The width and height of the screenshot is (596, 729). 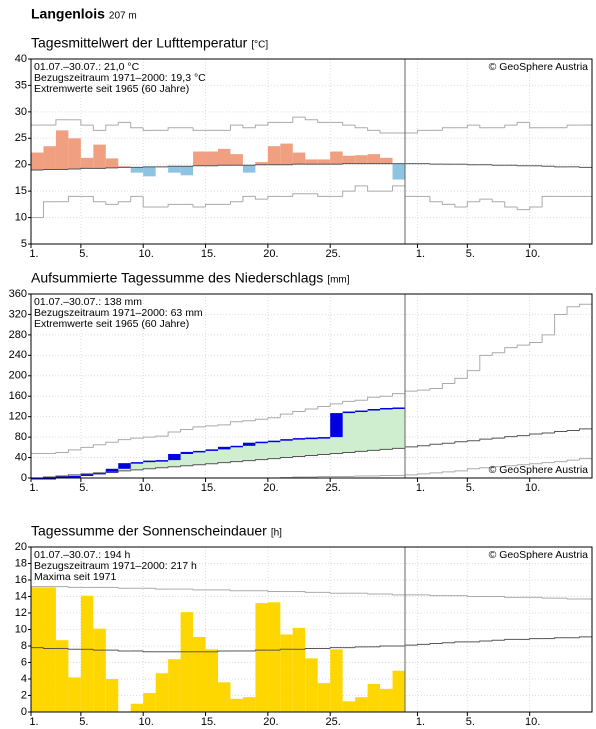 What do you see at coordinates (24, 478) in the screenshot?
I see `y-tick-label: 0` at bounding box center [24, 478].